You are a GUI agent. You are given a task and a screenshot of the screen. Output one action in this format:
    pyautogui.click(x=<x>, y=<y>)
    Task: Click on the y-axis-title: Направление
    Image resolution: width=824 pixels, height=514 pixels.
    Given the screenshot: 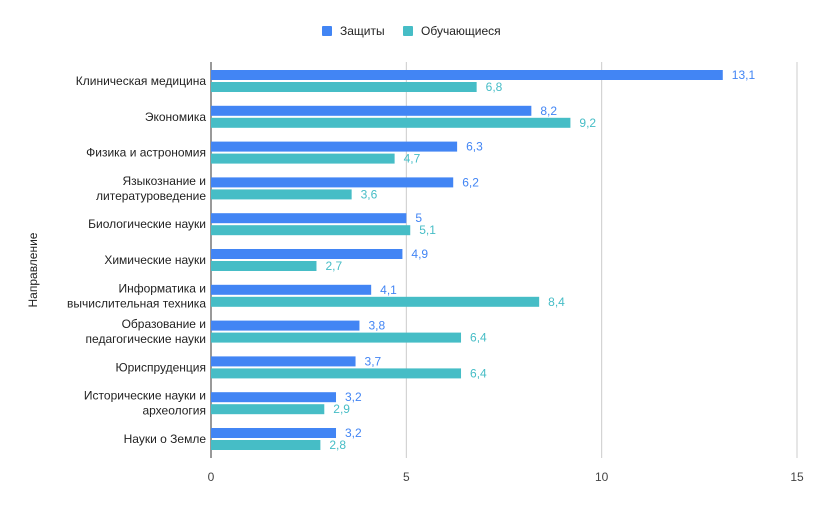 What is the action you would take?
    pyautogui.click(x=33, y=269)
    